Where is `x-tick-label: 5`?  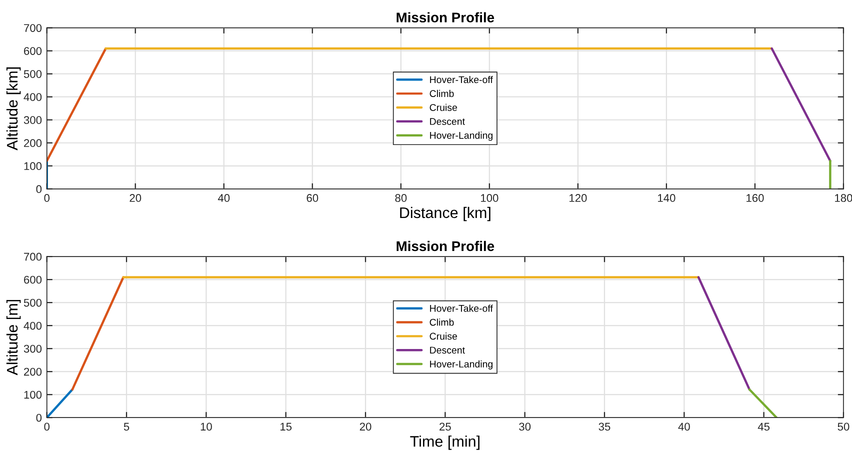
x-tick-label: 5 is located at coordinates (127, 426).